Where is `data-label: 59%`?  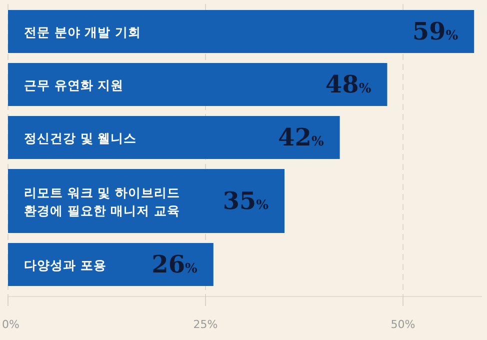 data-label: 59% is located at coordinates (435, 31).